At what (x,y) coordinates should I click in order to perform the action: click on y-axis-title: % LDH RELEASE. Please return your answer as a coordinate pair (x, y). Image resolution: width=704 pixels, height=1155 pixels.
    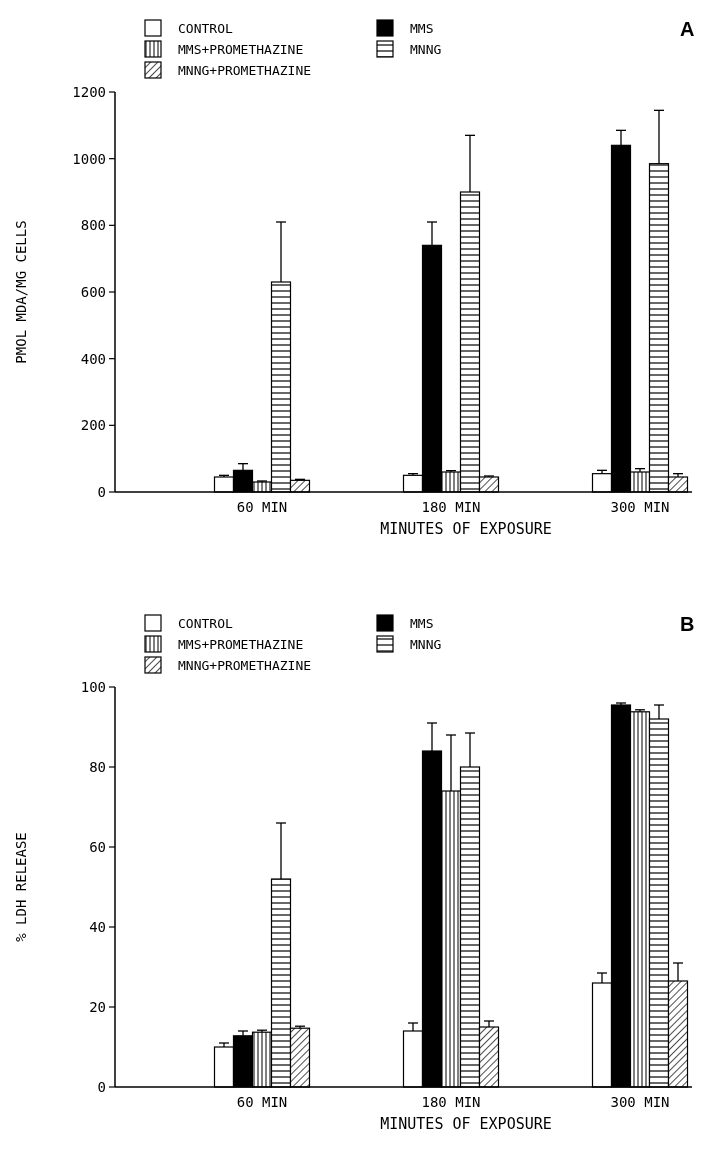
    Looking at the image, I should click on (21, 887).